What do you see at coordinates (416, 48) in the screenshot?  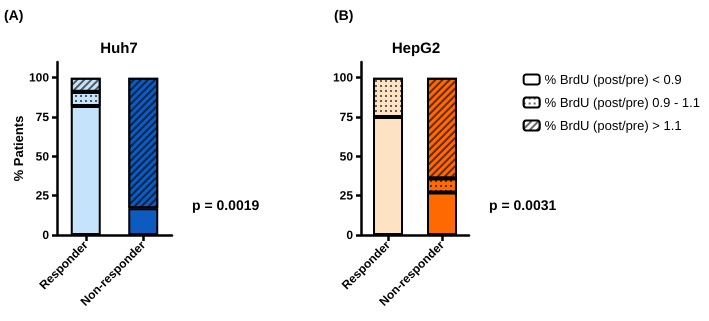 I see `chart-title: HepG2` at bounding box center [416, 48].